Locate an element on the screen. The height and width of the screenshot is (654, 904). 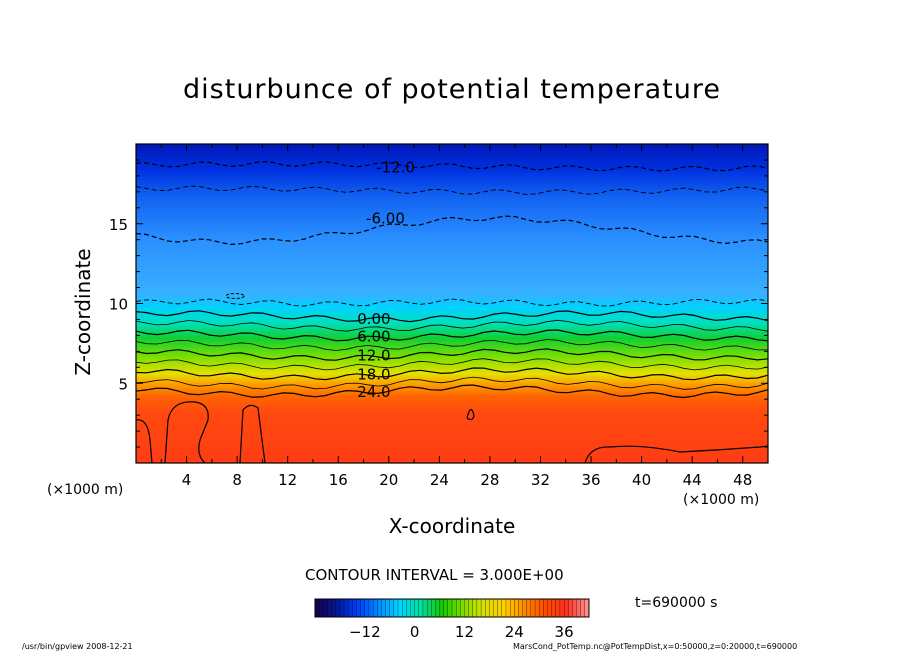
time-label: t=690000 s is located at coordinates (676, 603).